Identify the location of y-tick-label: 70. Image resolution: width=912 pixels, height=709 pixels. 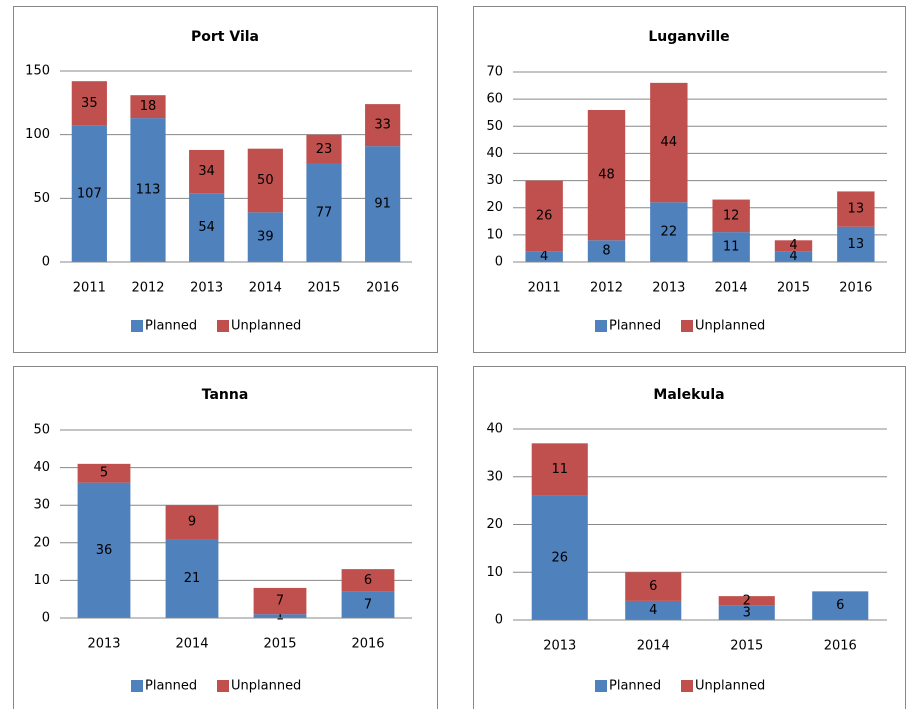
(494, 72).